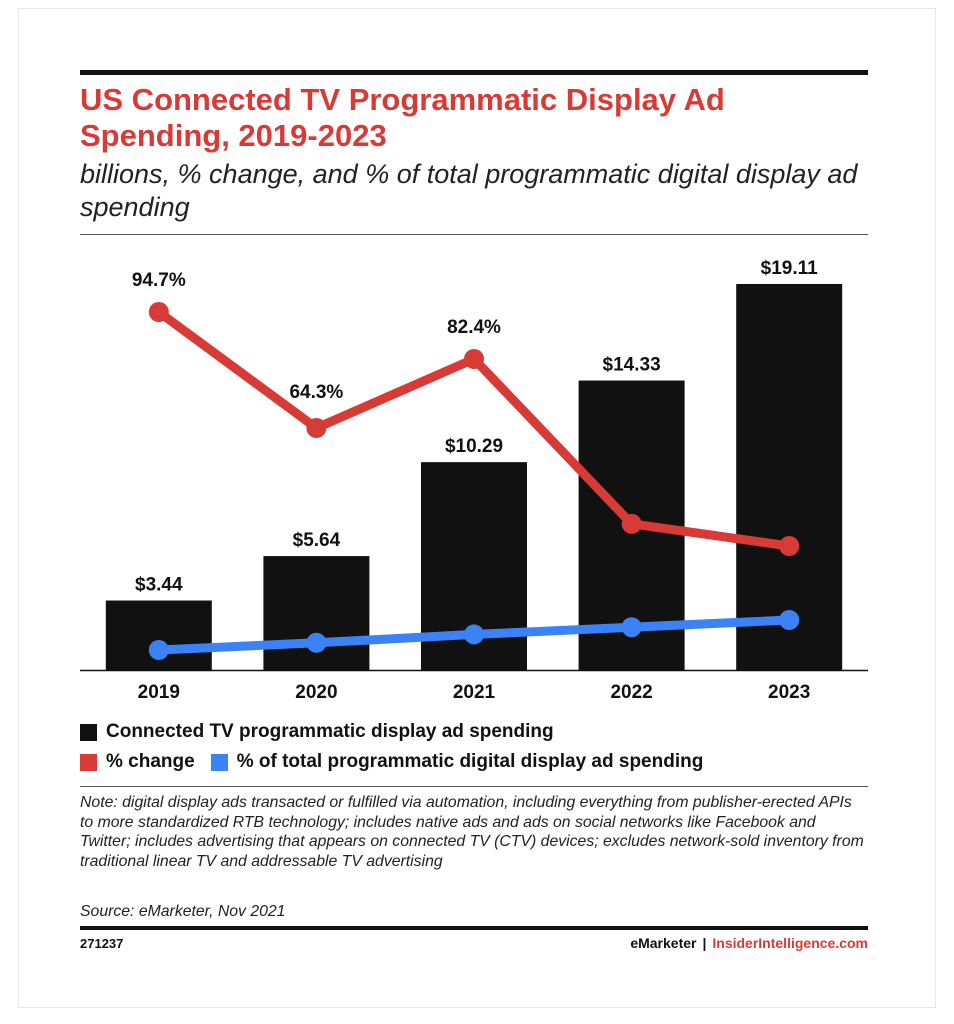  What do you see at coordinates (789, 592) in the screenshot?
I see `share-label-2023: 13.5%` at bounding box center [789, 592].